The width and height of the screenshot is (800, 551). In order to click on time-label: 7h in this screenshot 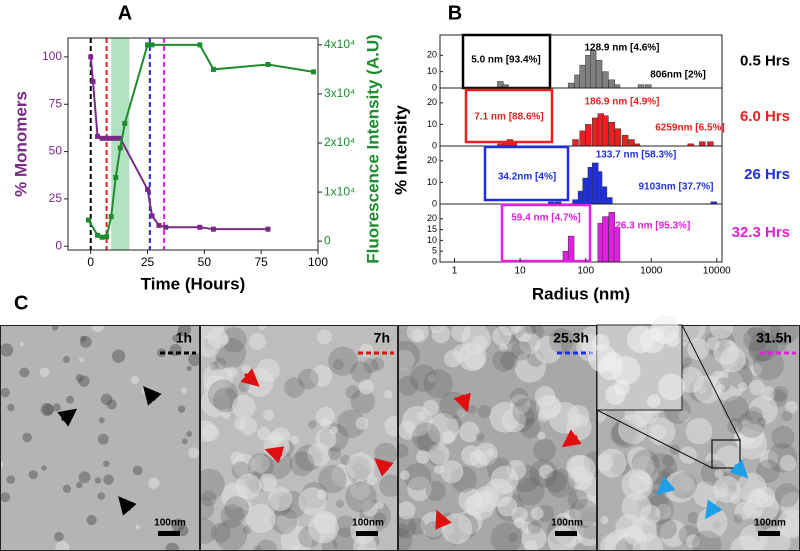, I will do `click(382, 338)`.